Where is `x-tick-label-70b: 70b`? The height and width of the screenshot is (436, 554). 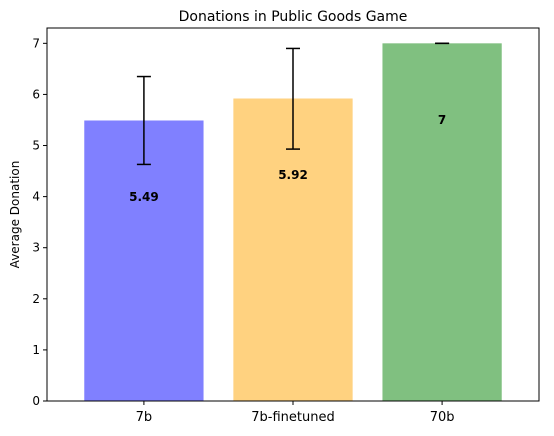 x-tick-label-70b: 70b is located at coordinates (442, 417).